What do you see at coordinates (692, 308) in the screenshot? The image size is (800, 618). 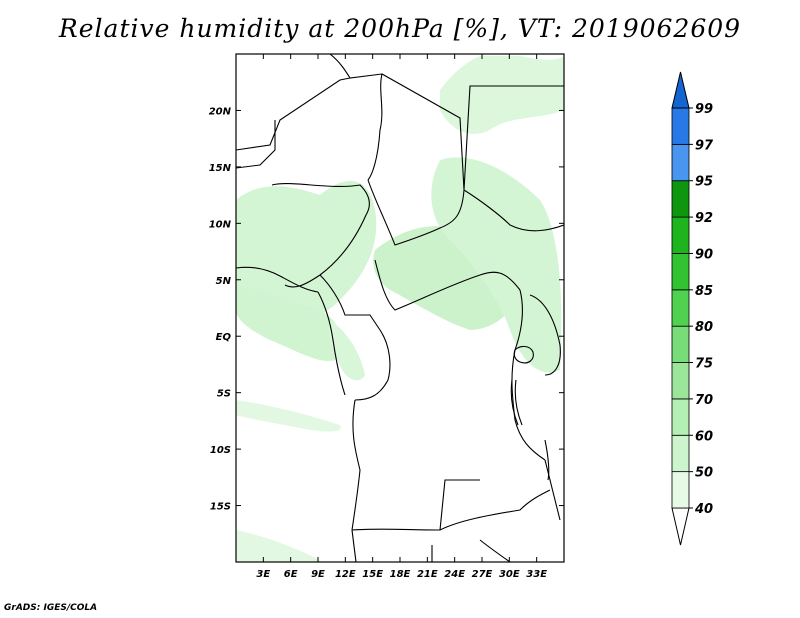 I see `colorbar: 40 50 60 70 75 80 85 90 92 95 97 99` at bounding box center [692, 308].